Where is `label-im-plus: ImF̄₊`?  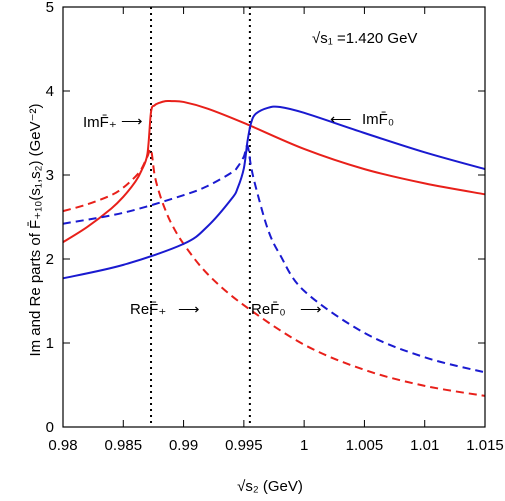
label-im-plus: ImF̄₊ is located at coordinates (100, 122).